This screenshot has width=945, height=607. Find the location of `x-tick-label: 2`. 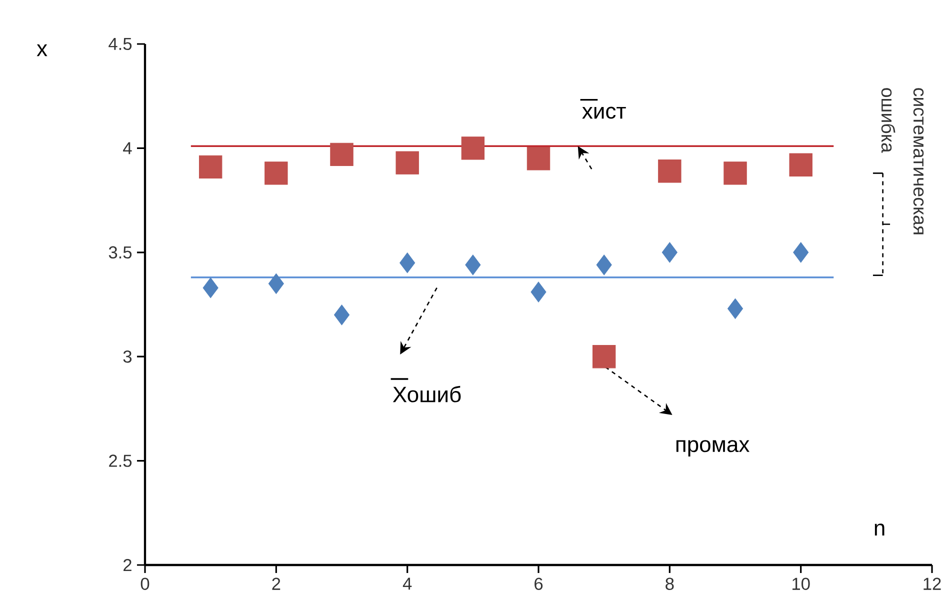

x-tick-label: 2 is located at coordinates (276, 584).